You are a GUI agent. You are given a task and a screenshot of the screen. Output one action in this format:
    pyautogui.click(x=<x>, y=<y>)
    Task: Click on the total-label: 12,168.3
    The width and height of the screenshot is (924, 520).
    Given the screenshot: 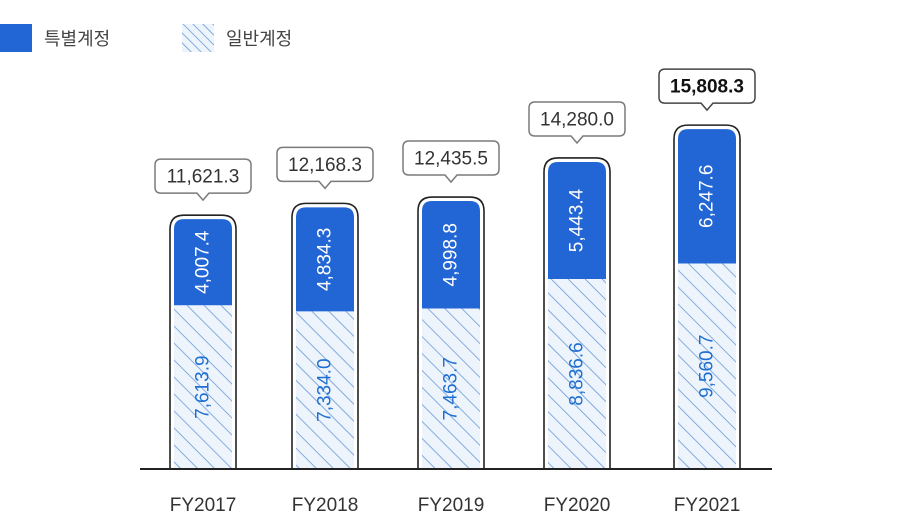 What is the action you would take?
    pyautogui.click(x=325, y=165)
    